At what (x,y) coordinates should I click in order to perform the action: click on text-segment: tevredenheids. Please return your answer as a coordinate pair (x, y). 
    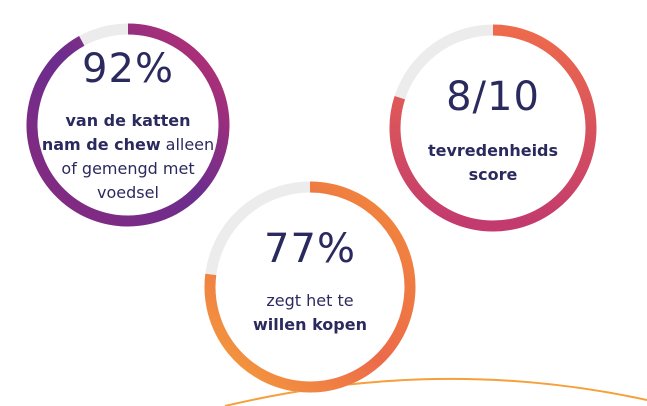
    Looking at the image, I should click on (493, 150).